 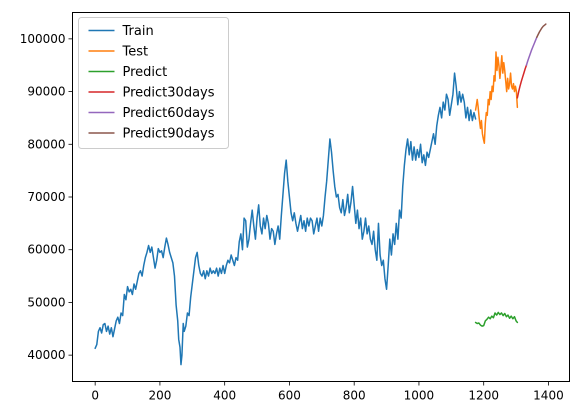 What do you see at coordinates (43, 39) in the screenshot?
I see `y-tick-label: 100000` at bounding box center [43, 39].